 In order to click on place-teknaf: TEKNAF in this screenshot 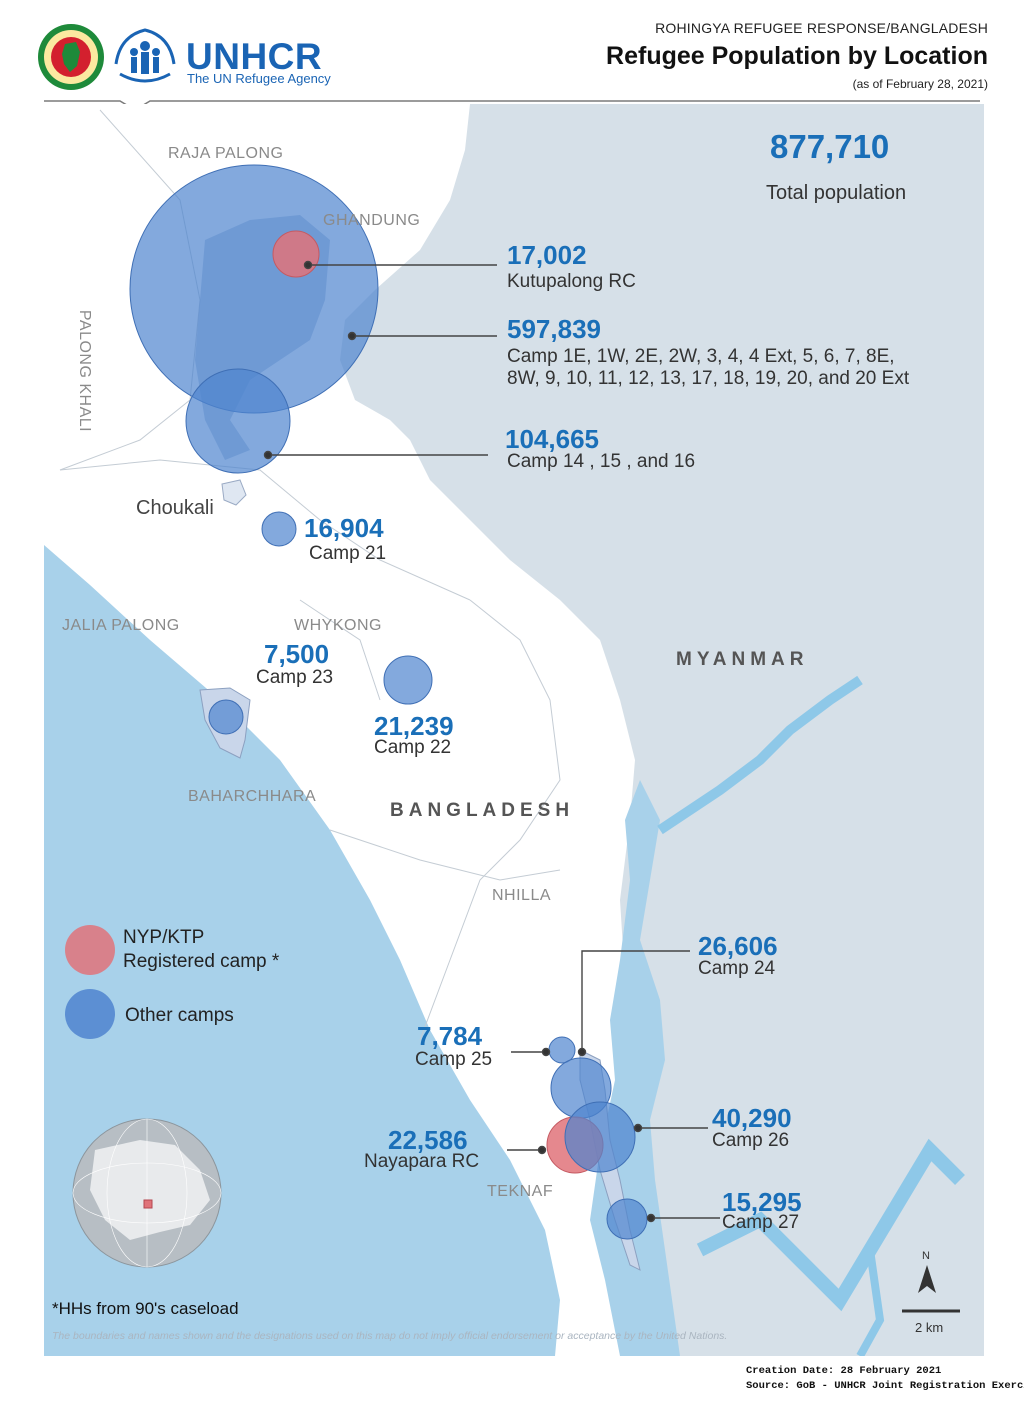, I will do `click(520, 1191)`.